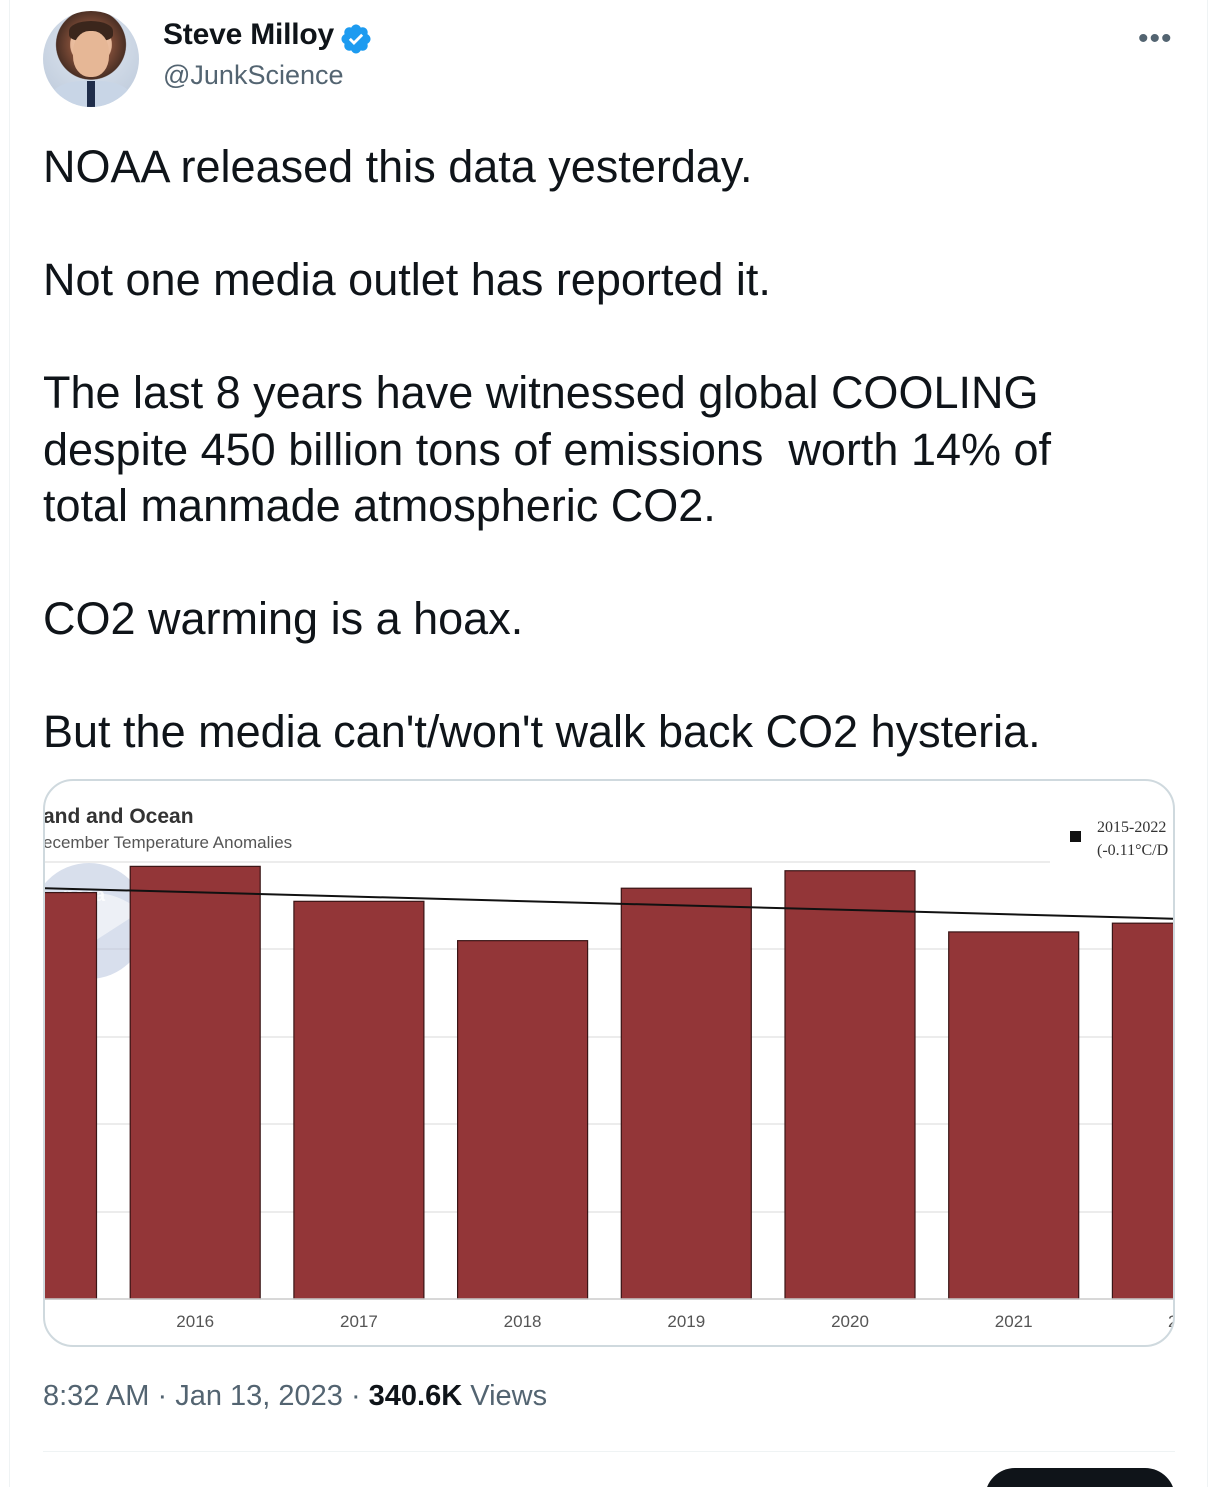 The width and height of the screenshot is (1230, 1487). What do you see at coordinates (195, 1082) in the screenshot?
I see `bar-2016` at bounding box center [195, 1082].